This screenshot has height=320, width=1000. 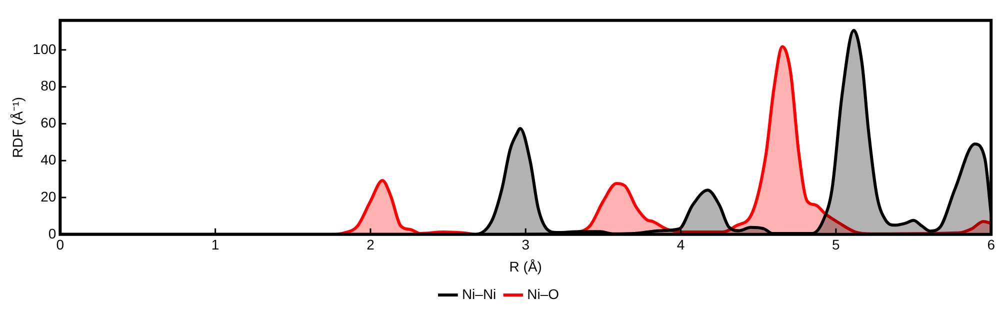 What do you see at coordinates (48, 122) in the screenshot?
I see `y-tick-label: 60` at bounding box center [48, 122].